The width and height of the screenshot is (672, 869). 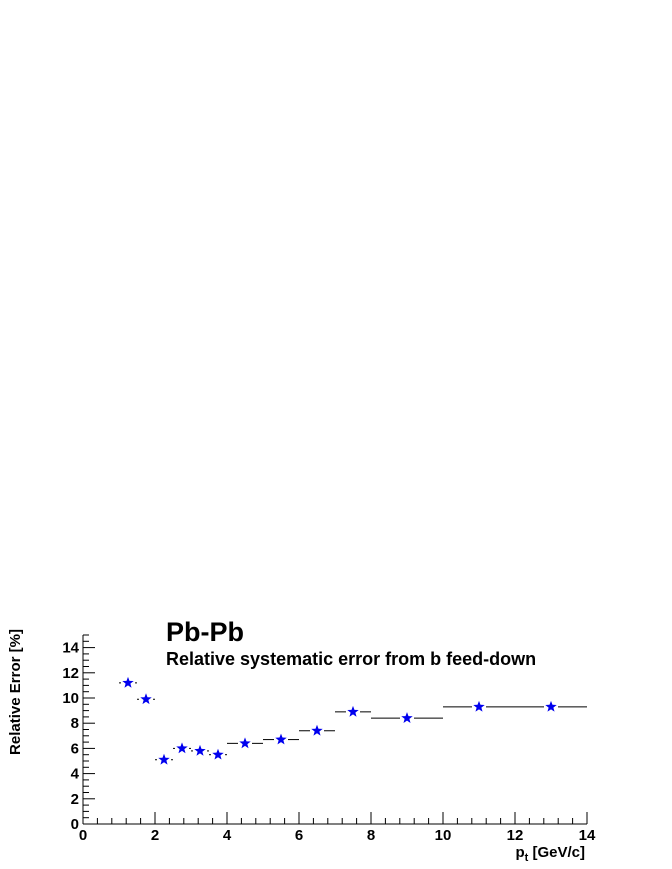 I want to click on x-axis-label: pt [GeV/c], so click(x=550, y=854).